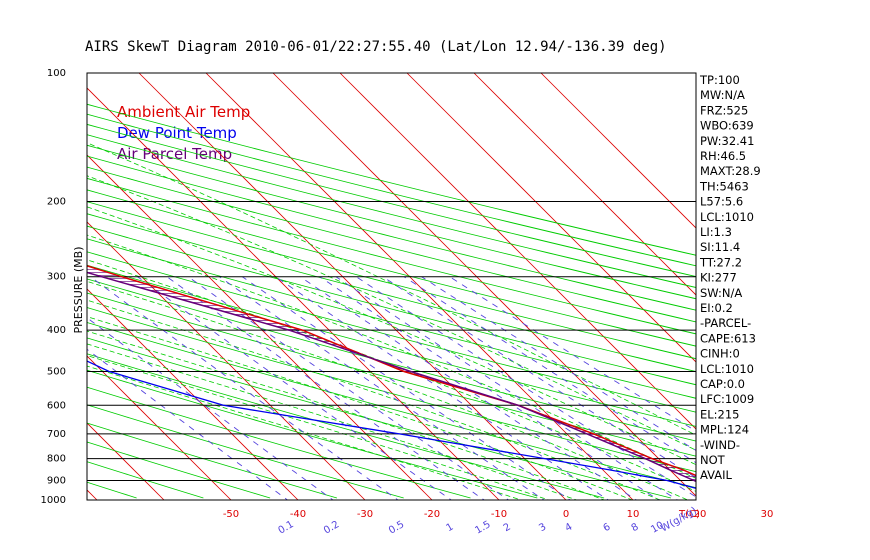 The image size is (870, 560). I want to click on index-entry: L57:5.6, so click(721, 202).